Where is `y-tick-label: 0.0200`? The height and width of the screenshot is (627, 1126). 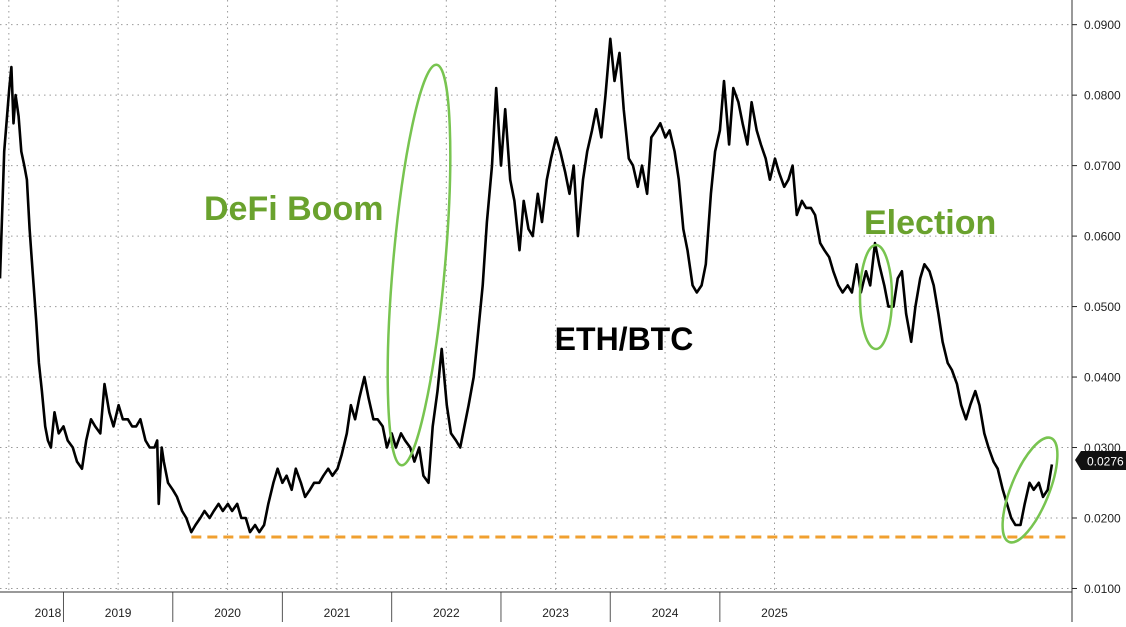 y-tick-label: 0.0200 is located at coordinates (1102, 519).